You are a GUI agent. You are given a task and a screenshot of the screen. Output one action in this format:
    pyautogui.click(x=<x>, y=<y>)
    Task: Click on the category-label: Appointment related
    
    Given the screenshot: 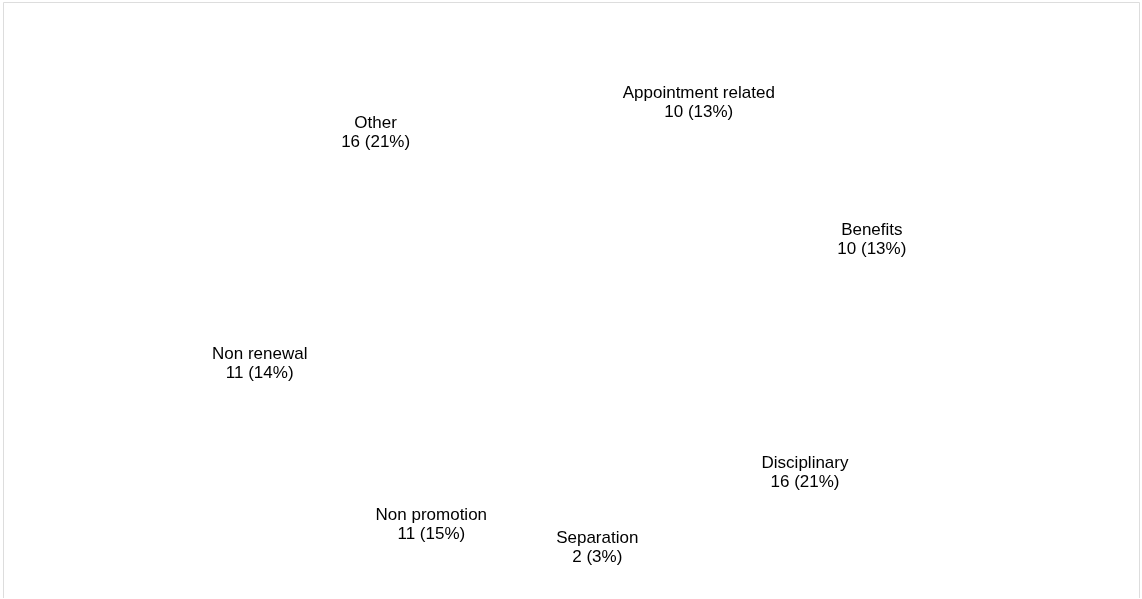 What is the action you would take?
    pyautogui.click(x=698, y=93)
    